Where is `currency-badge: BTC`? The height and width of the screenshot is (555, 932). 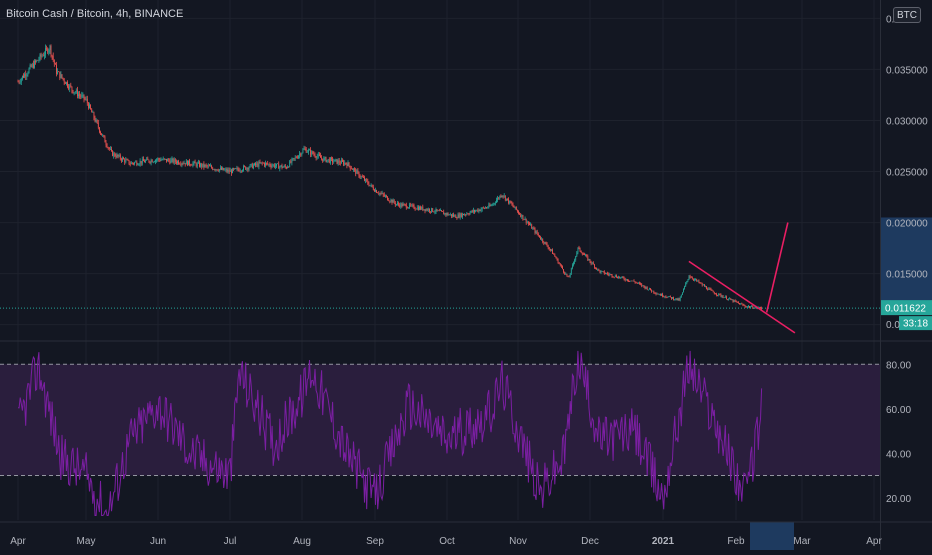 currency-badge: BTC is located at coordinates (907, 15).